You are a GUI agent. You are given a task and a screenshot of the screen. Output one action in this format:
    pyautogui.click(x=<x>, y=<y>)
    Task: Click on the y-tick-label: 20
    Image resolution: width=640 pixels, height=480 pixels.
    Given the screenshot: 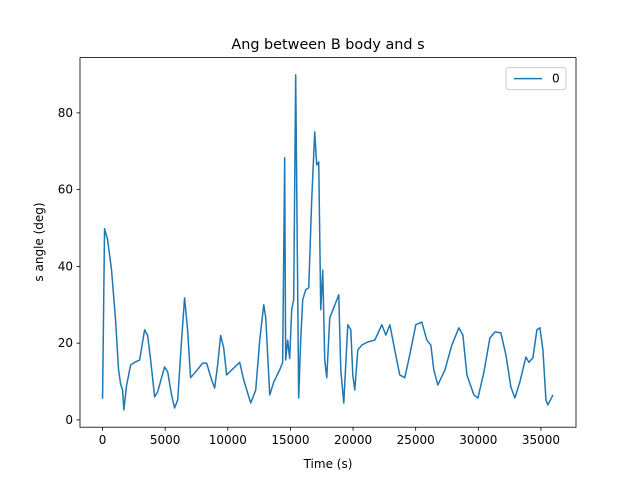 What is the action you would take?
    pyautogui.click(x=65, y=343)
    